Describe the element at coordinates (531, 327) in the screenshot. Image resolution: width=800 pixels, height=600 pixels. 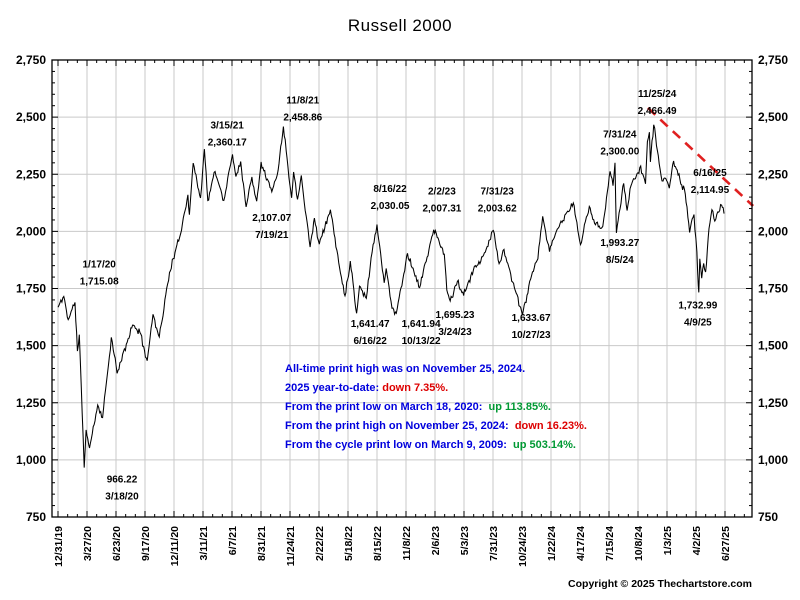
I see `point-annotation: 1,633.67 10/27/23` at that location.